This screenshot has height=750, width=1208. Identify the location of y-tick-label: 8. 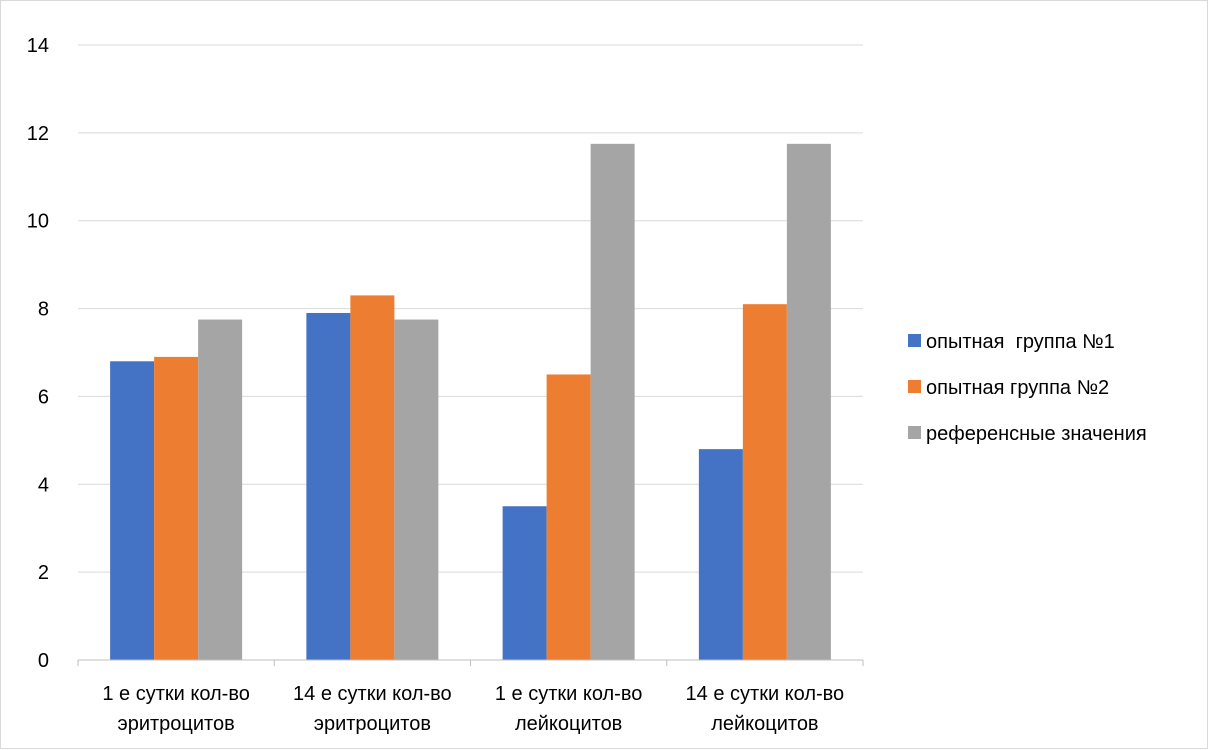
(43, 310).